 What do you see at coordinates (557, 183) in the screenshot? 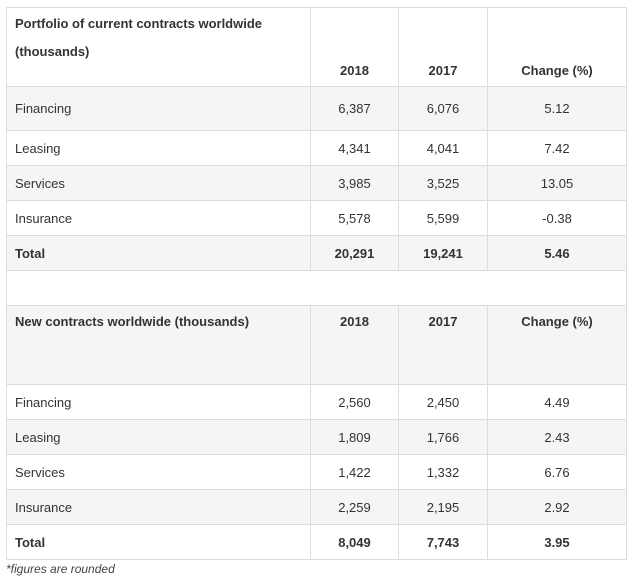
I see `value-cell: 13.05` at bounding box center [557, 183].